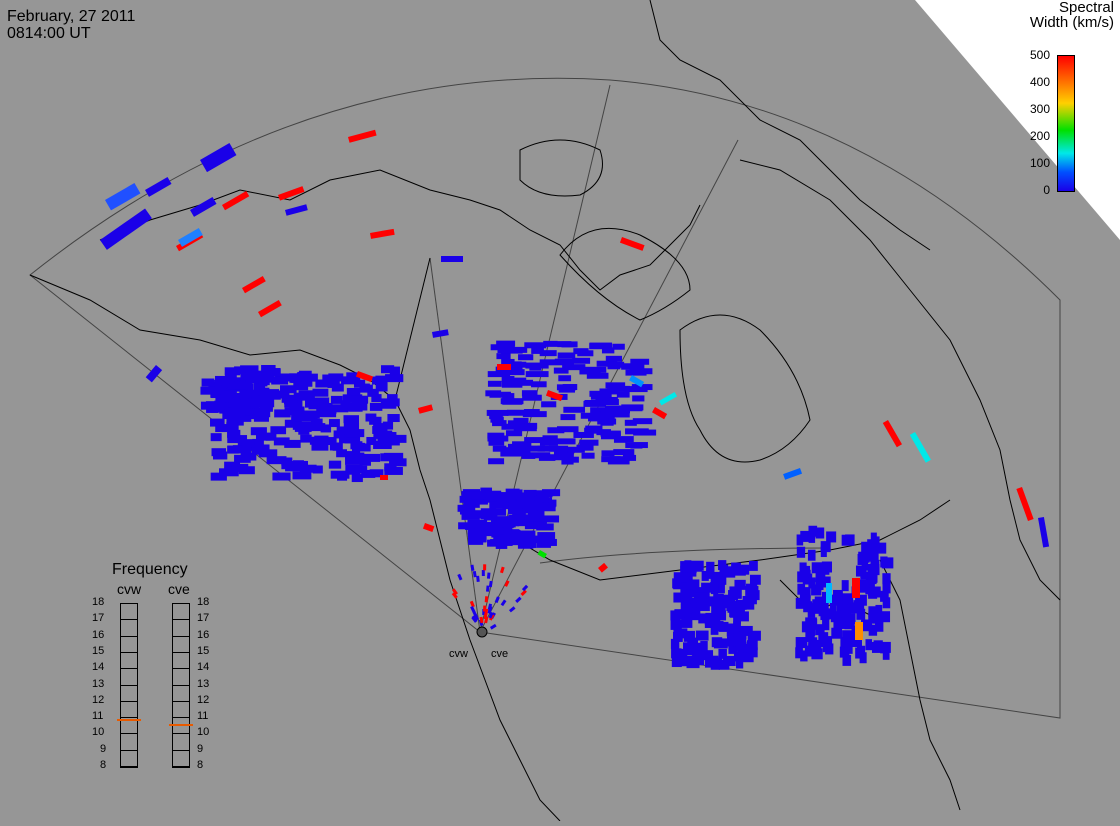 The height and width of the screenshot is (826, 1120). What do you see at coordinates (1039, 136) in the screenshot?
I see `colorbar-tick-label: 200` at bounding box center [1039, 136].